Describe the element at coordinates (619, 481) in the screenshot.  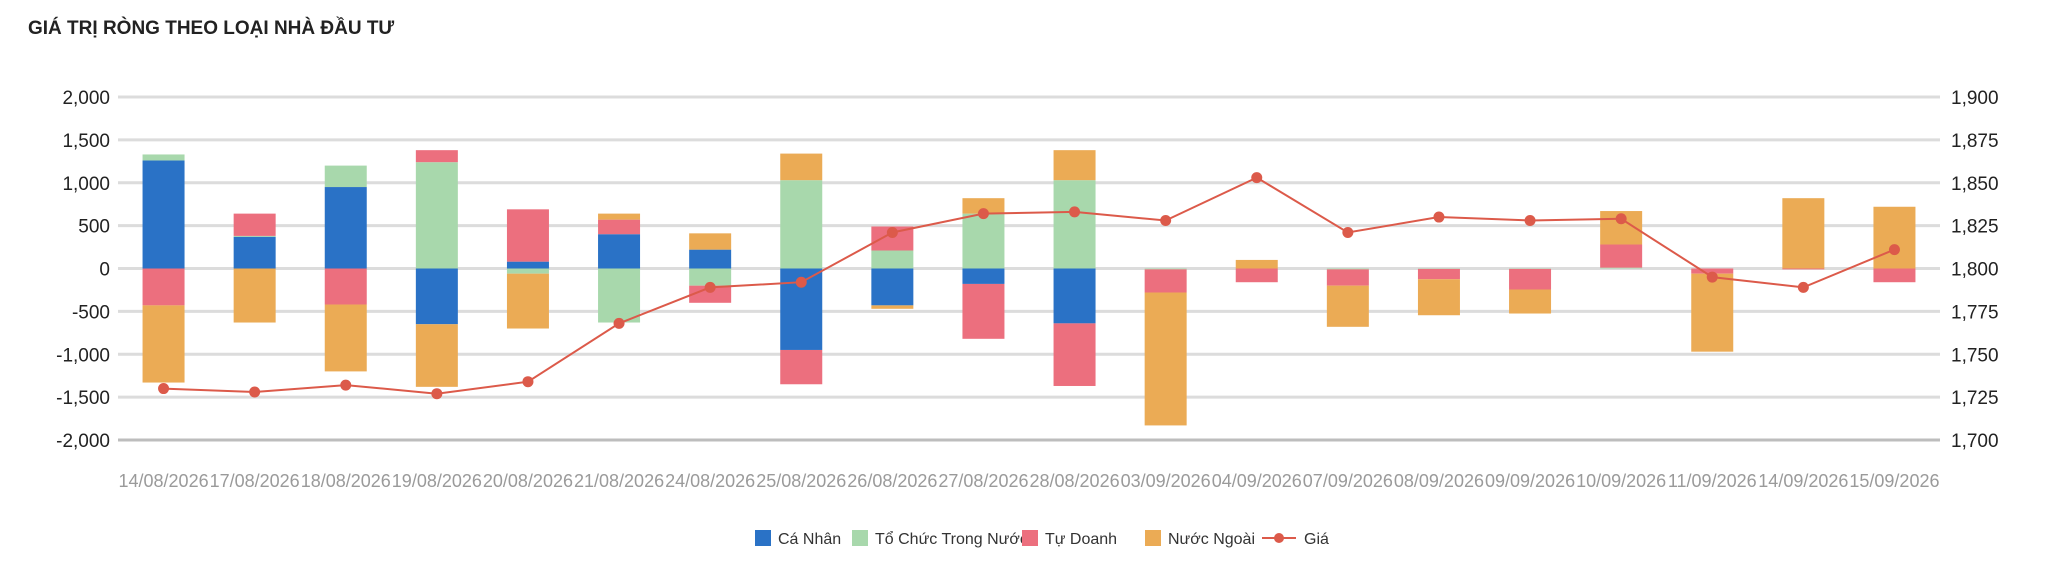
I see `x-tick-label: 21/08/2026` at that location.